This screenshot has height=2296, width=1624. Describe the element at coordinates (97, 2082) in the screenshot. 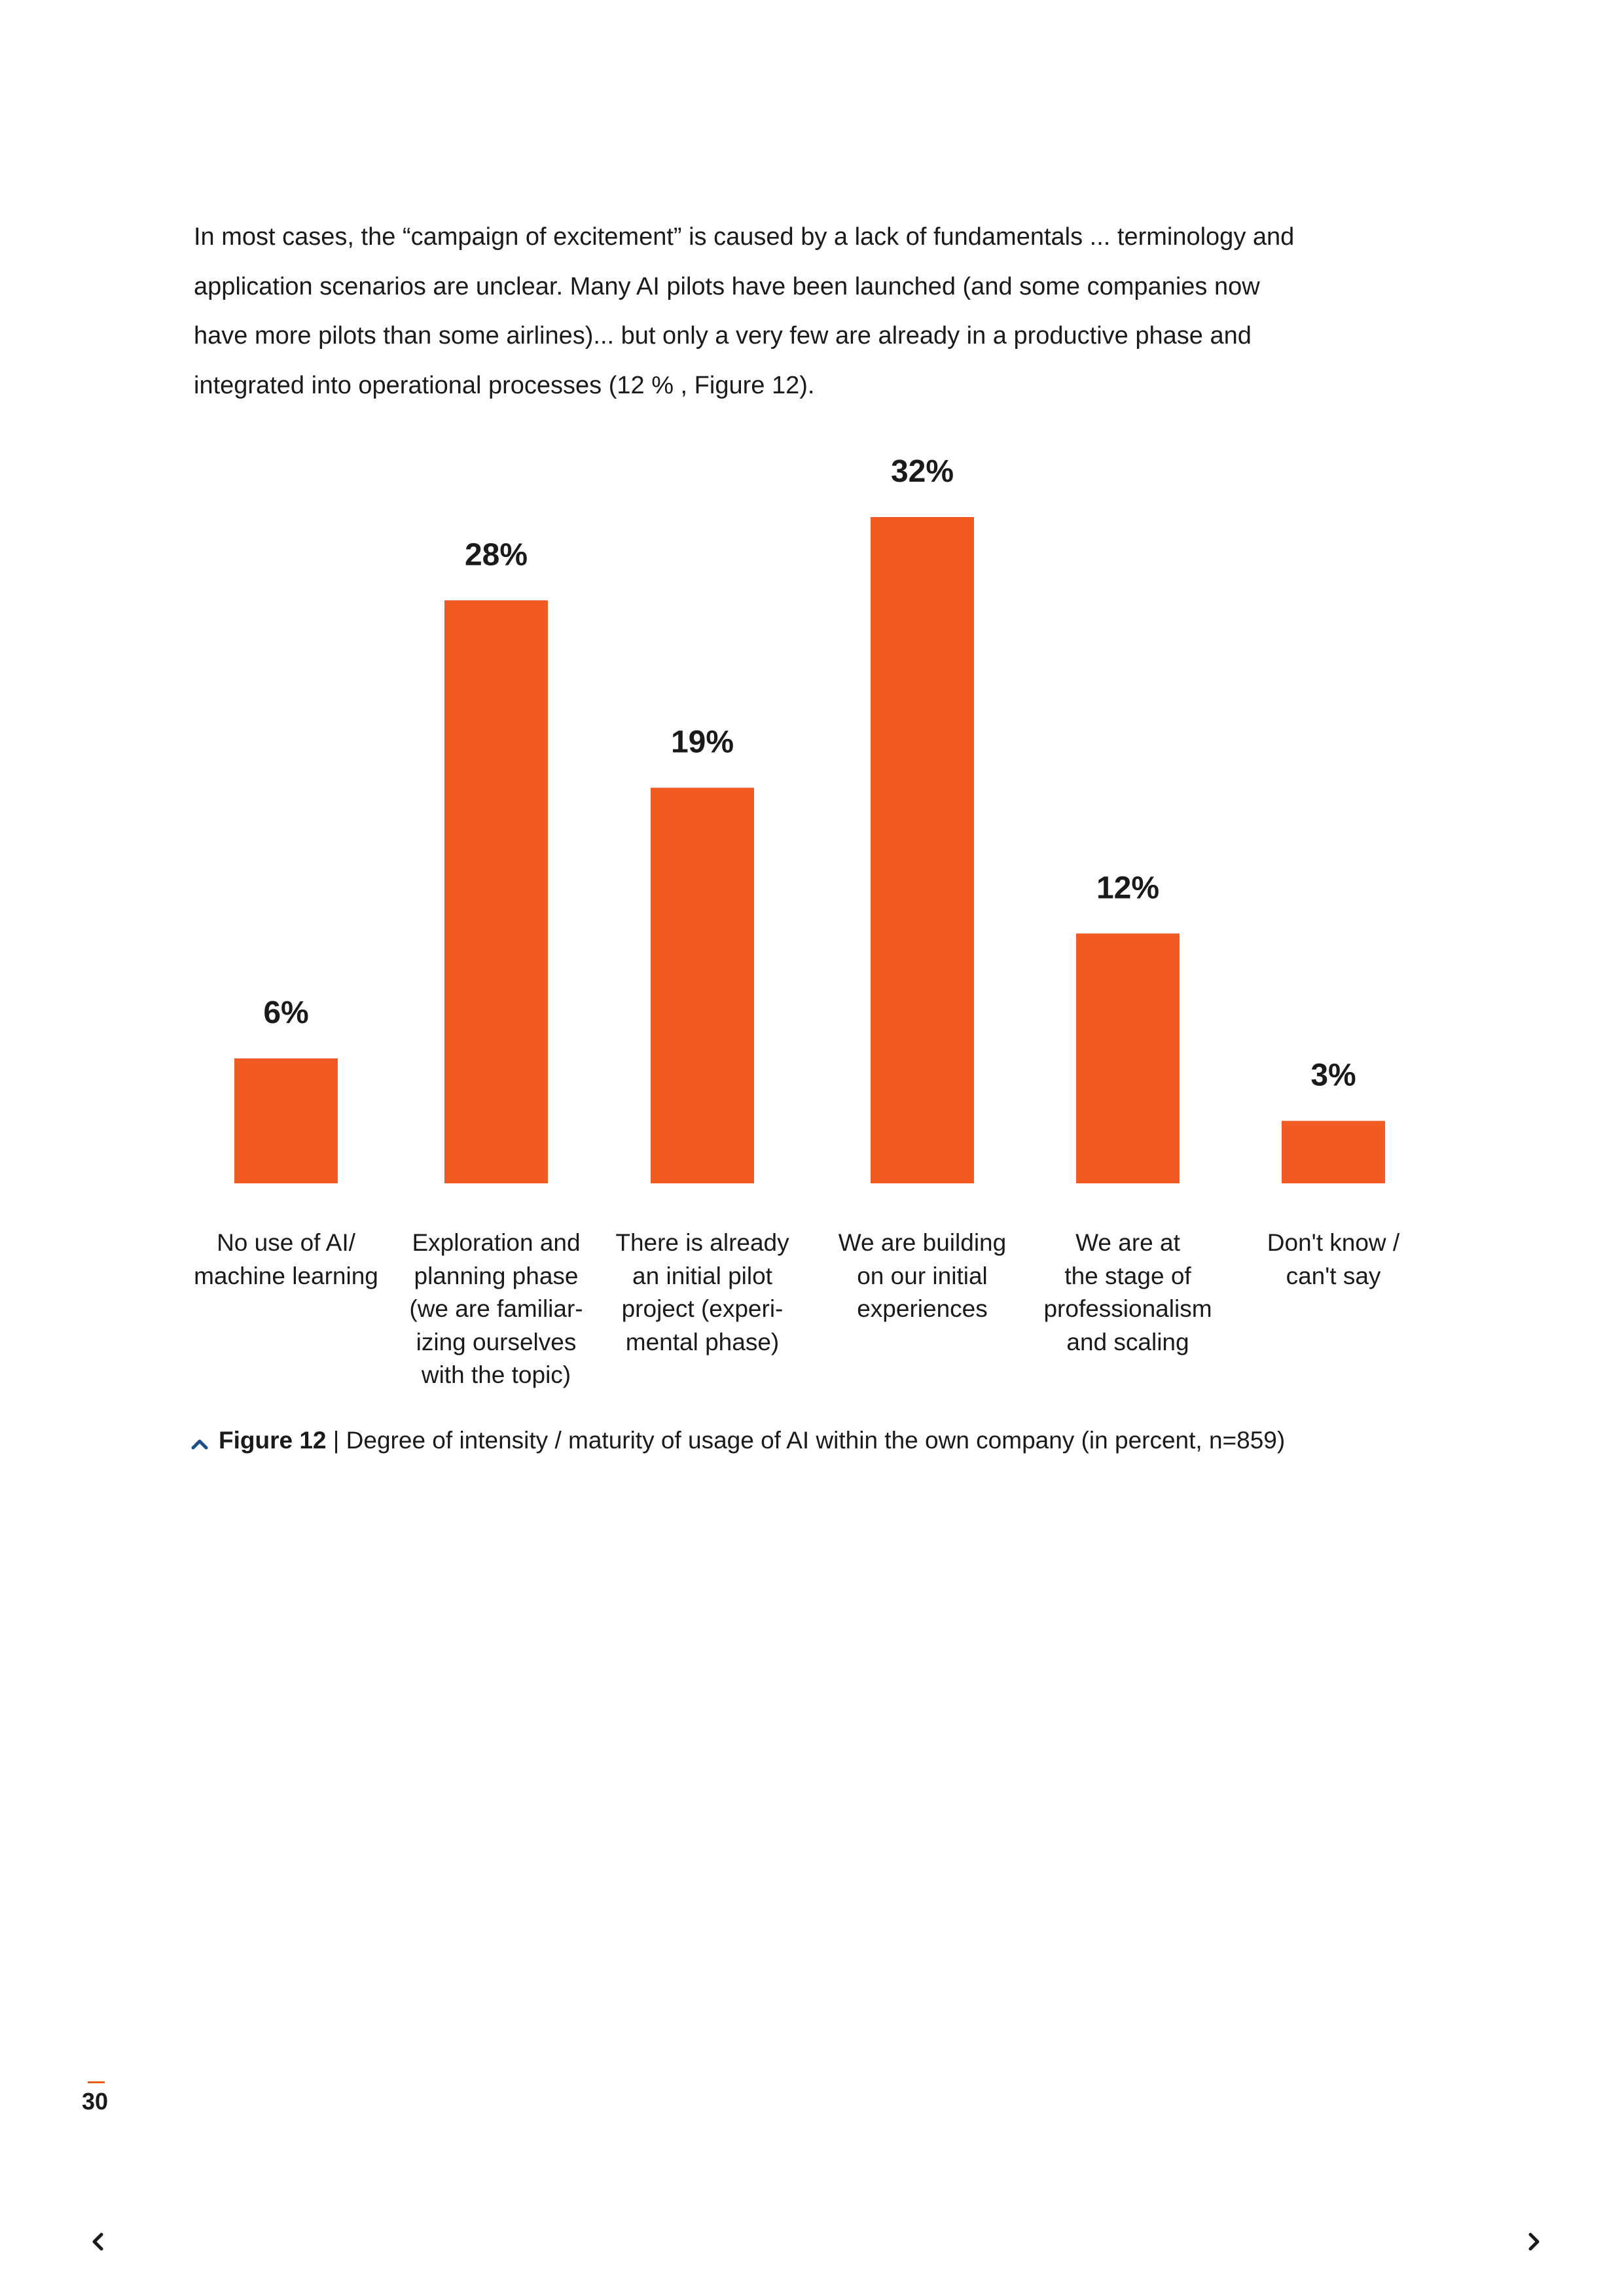

I see `page-number-accent` at that location.